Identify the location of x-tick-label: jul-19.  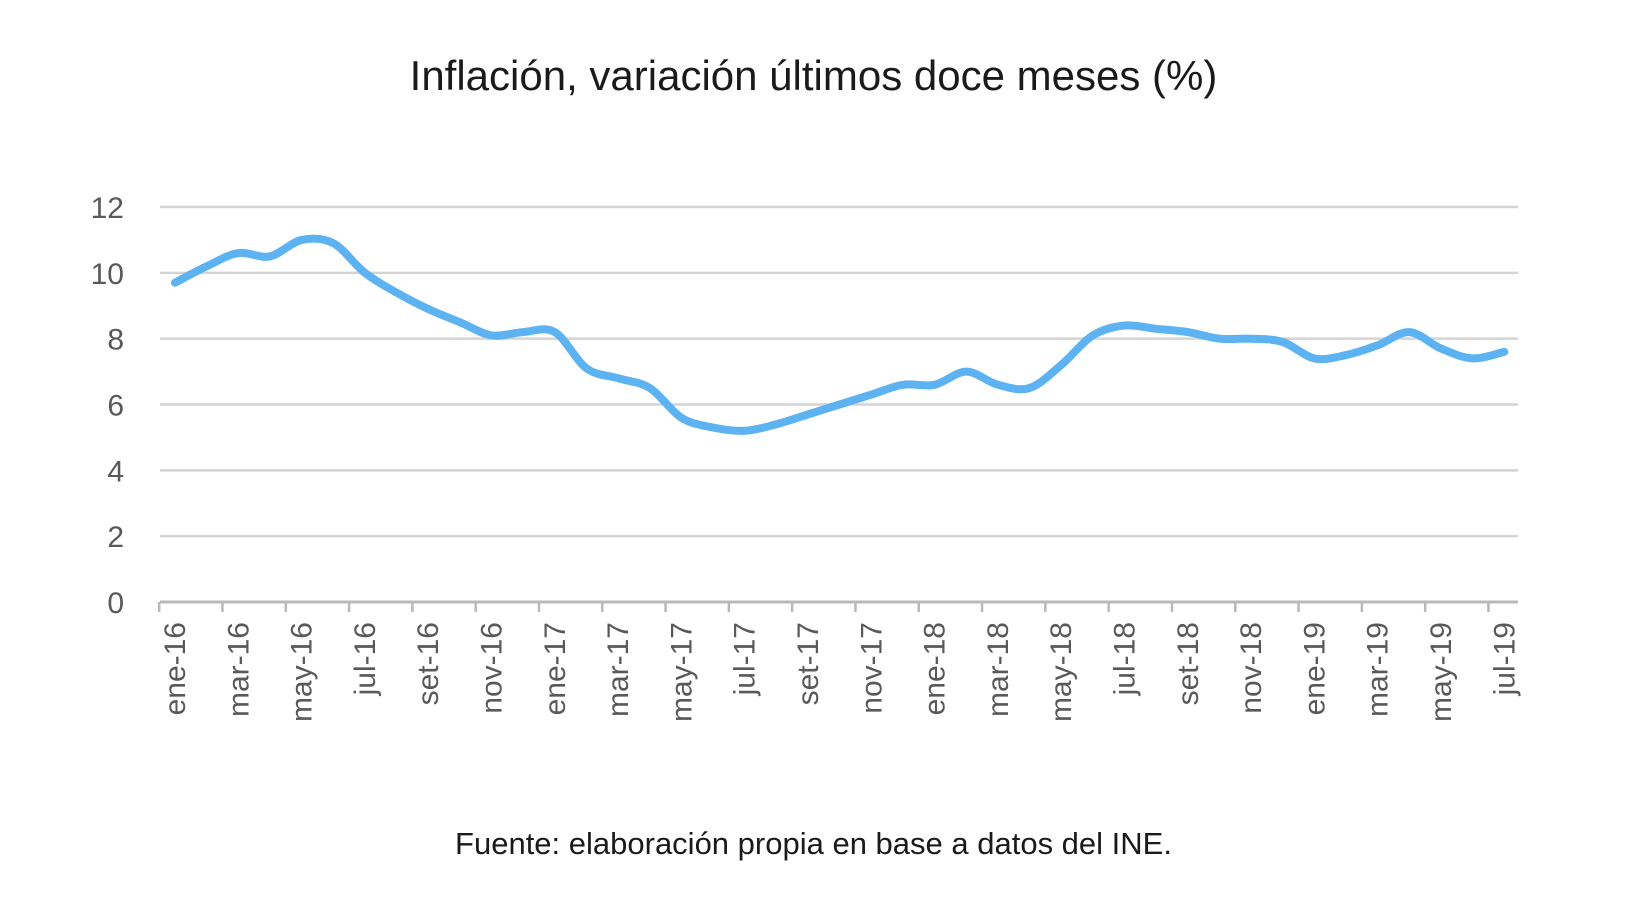
(1504, 659).